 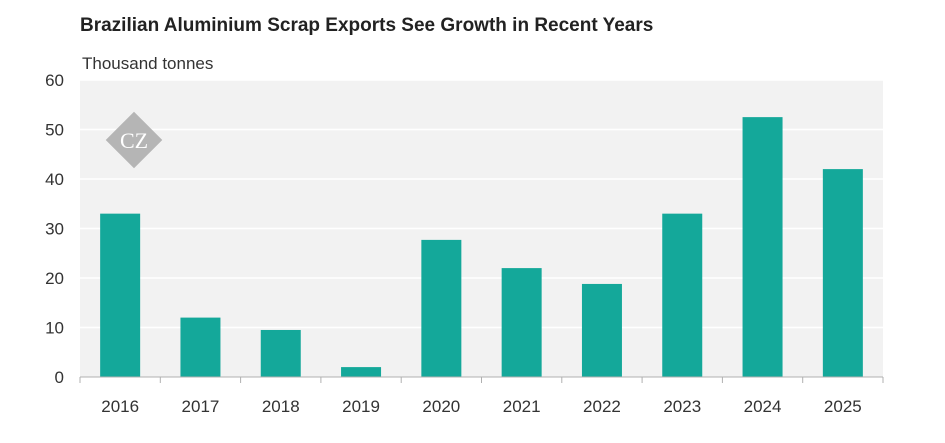 What do you see at coordinates (441, 406) in the screenshot?
I see `x-tick-label: 2020` at bounding box center [441, 406].